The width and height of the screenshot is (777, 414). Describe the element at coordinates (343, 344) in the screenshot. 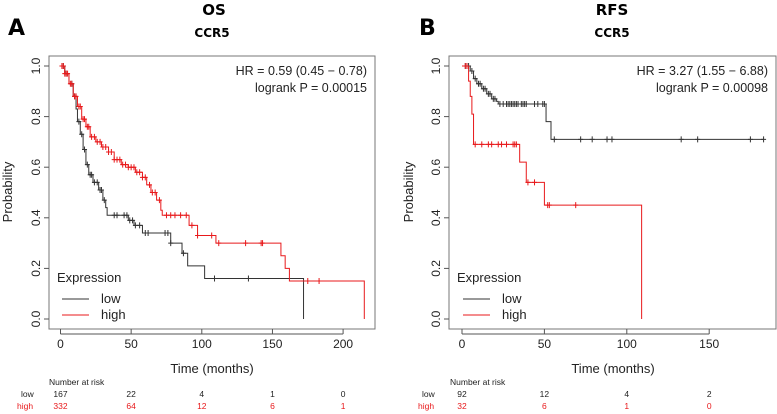

I see `x-tick-label: 200` at that location.